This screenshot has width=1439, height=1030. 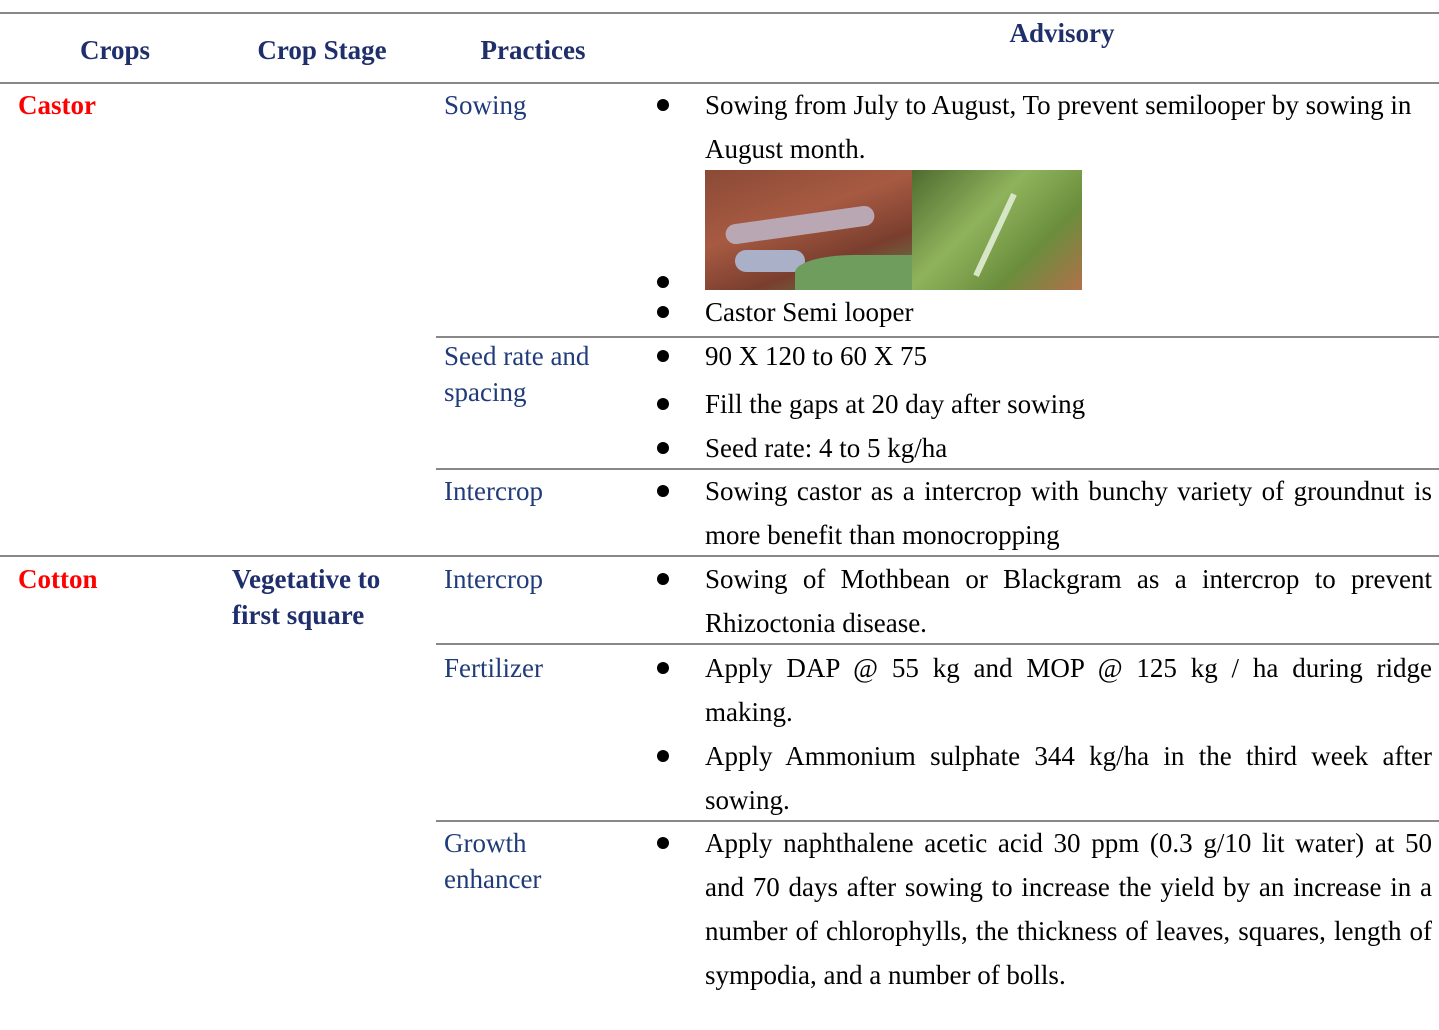 I want to click on leaf, so click(x=853, y=272).